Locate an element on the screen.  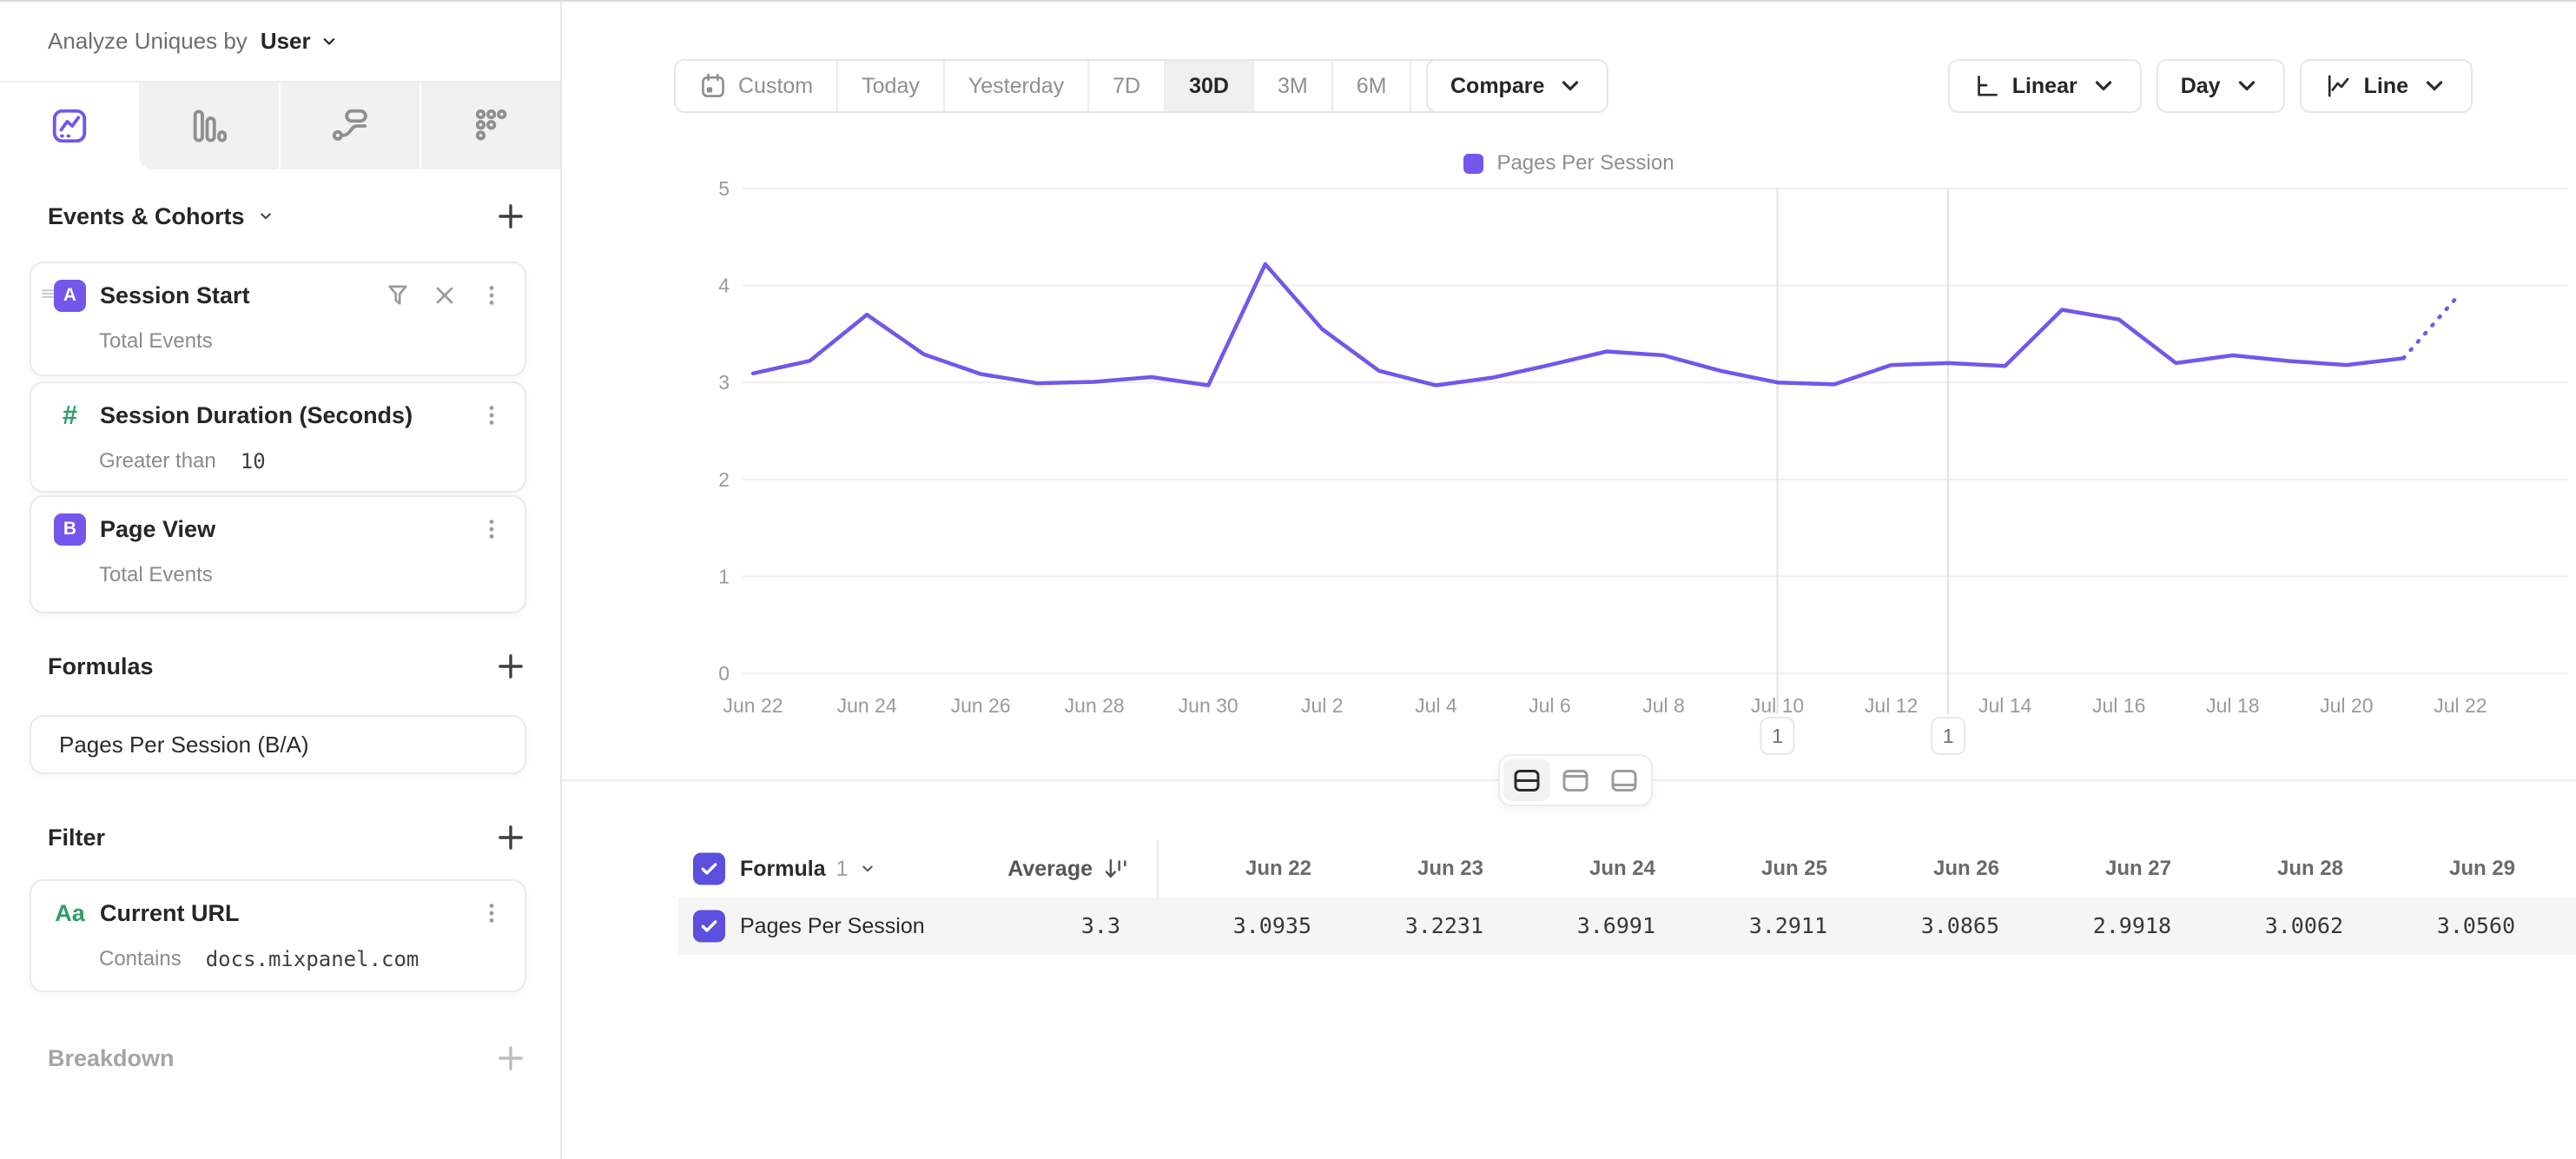
chart-type-button: Line is located at coordinates (2386, 86).